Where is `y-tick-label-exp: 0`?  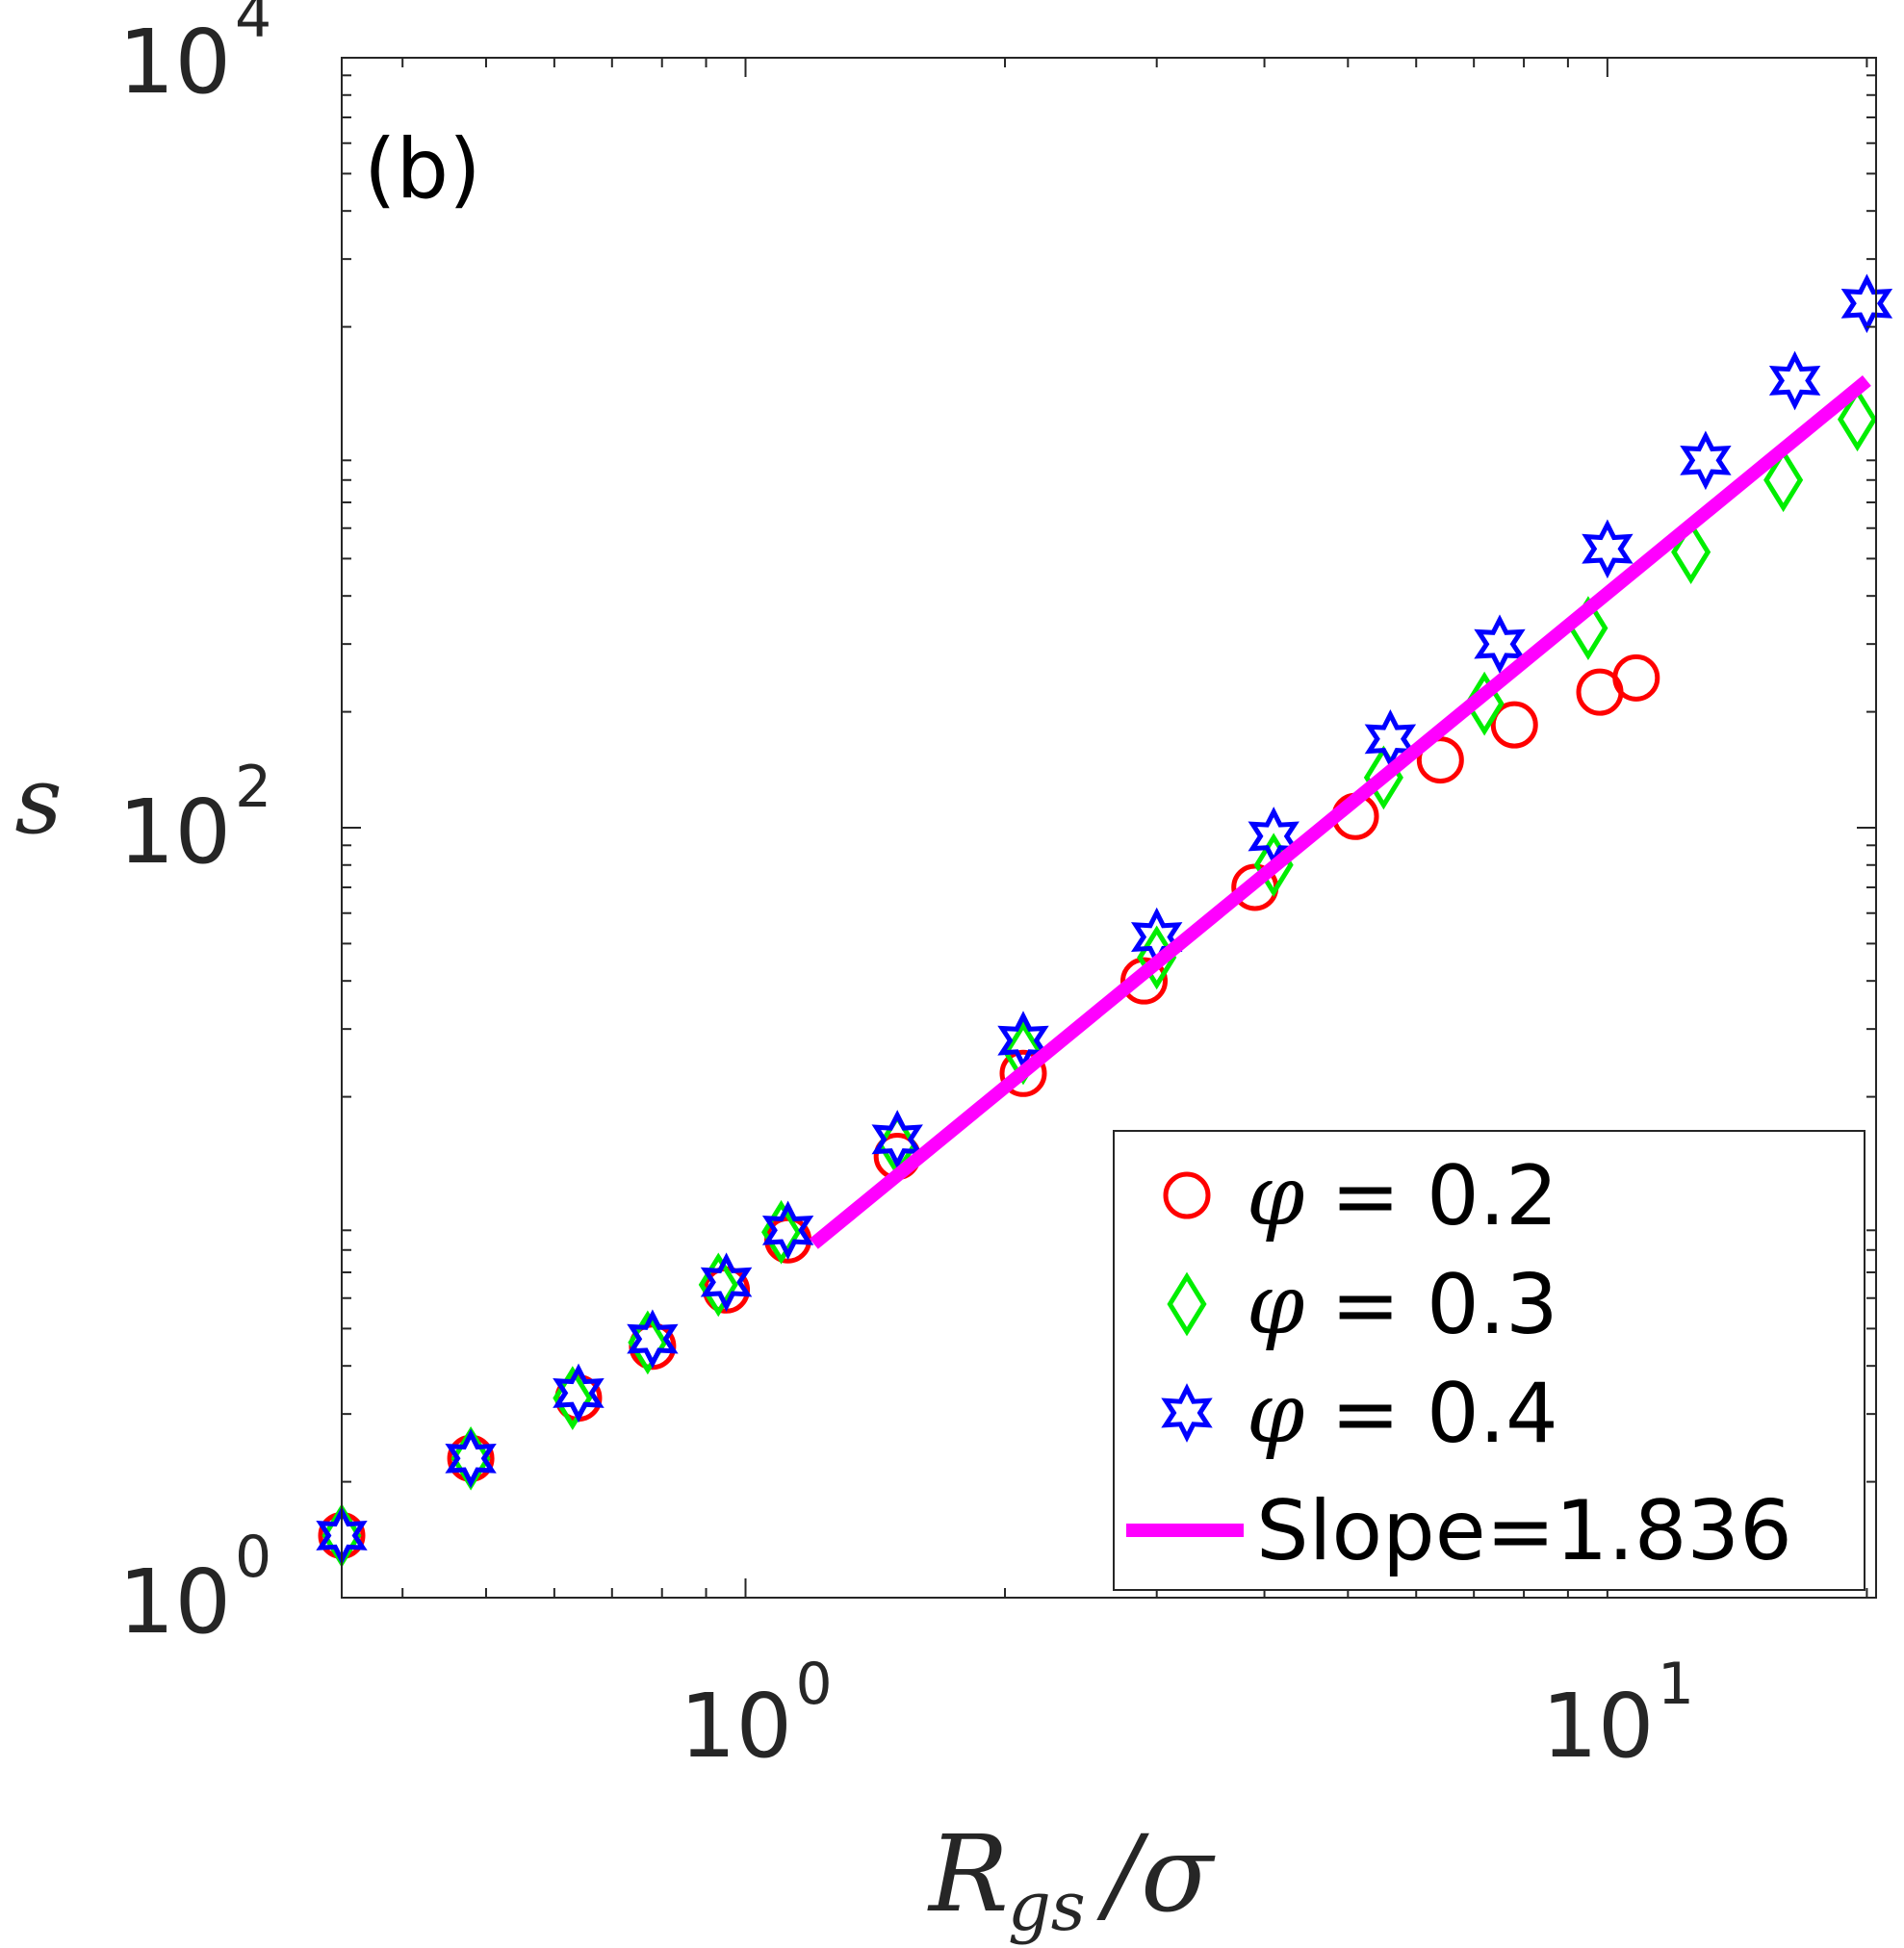
y-tick-label-exp: 0 is located at coordinates (253, 1557).